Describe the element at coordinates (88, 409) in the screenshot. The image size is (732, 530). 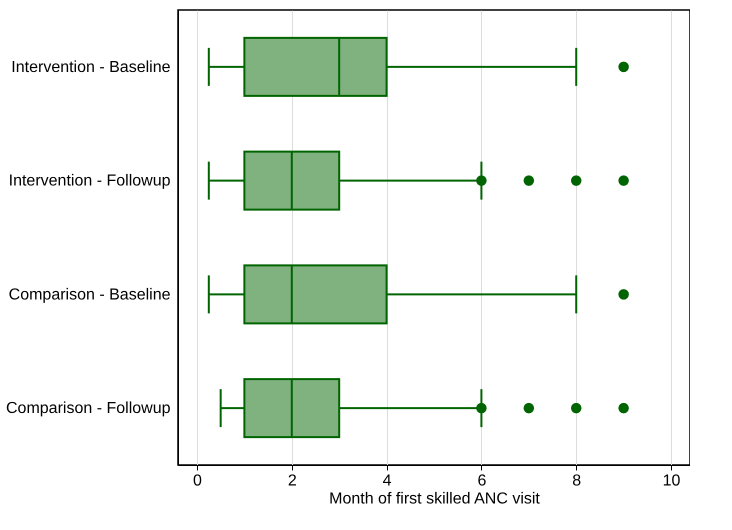
I see `y-tick-label: Comparison - Followup` at that location.